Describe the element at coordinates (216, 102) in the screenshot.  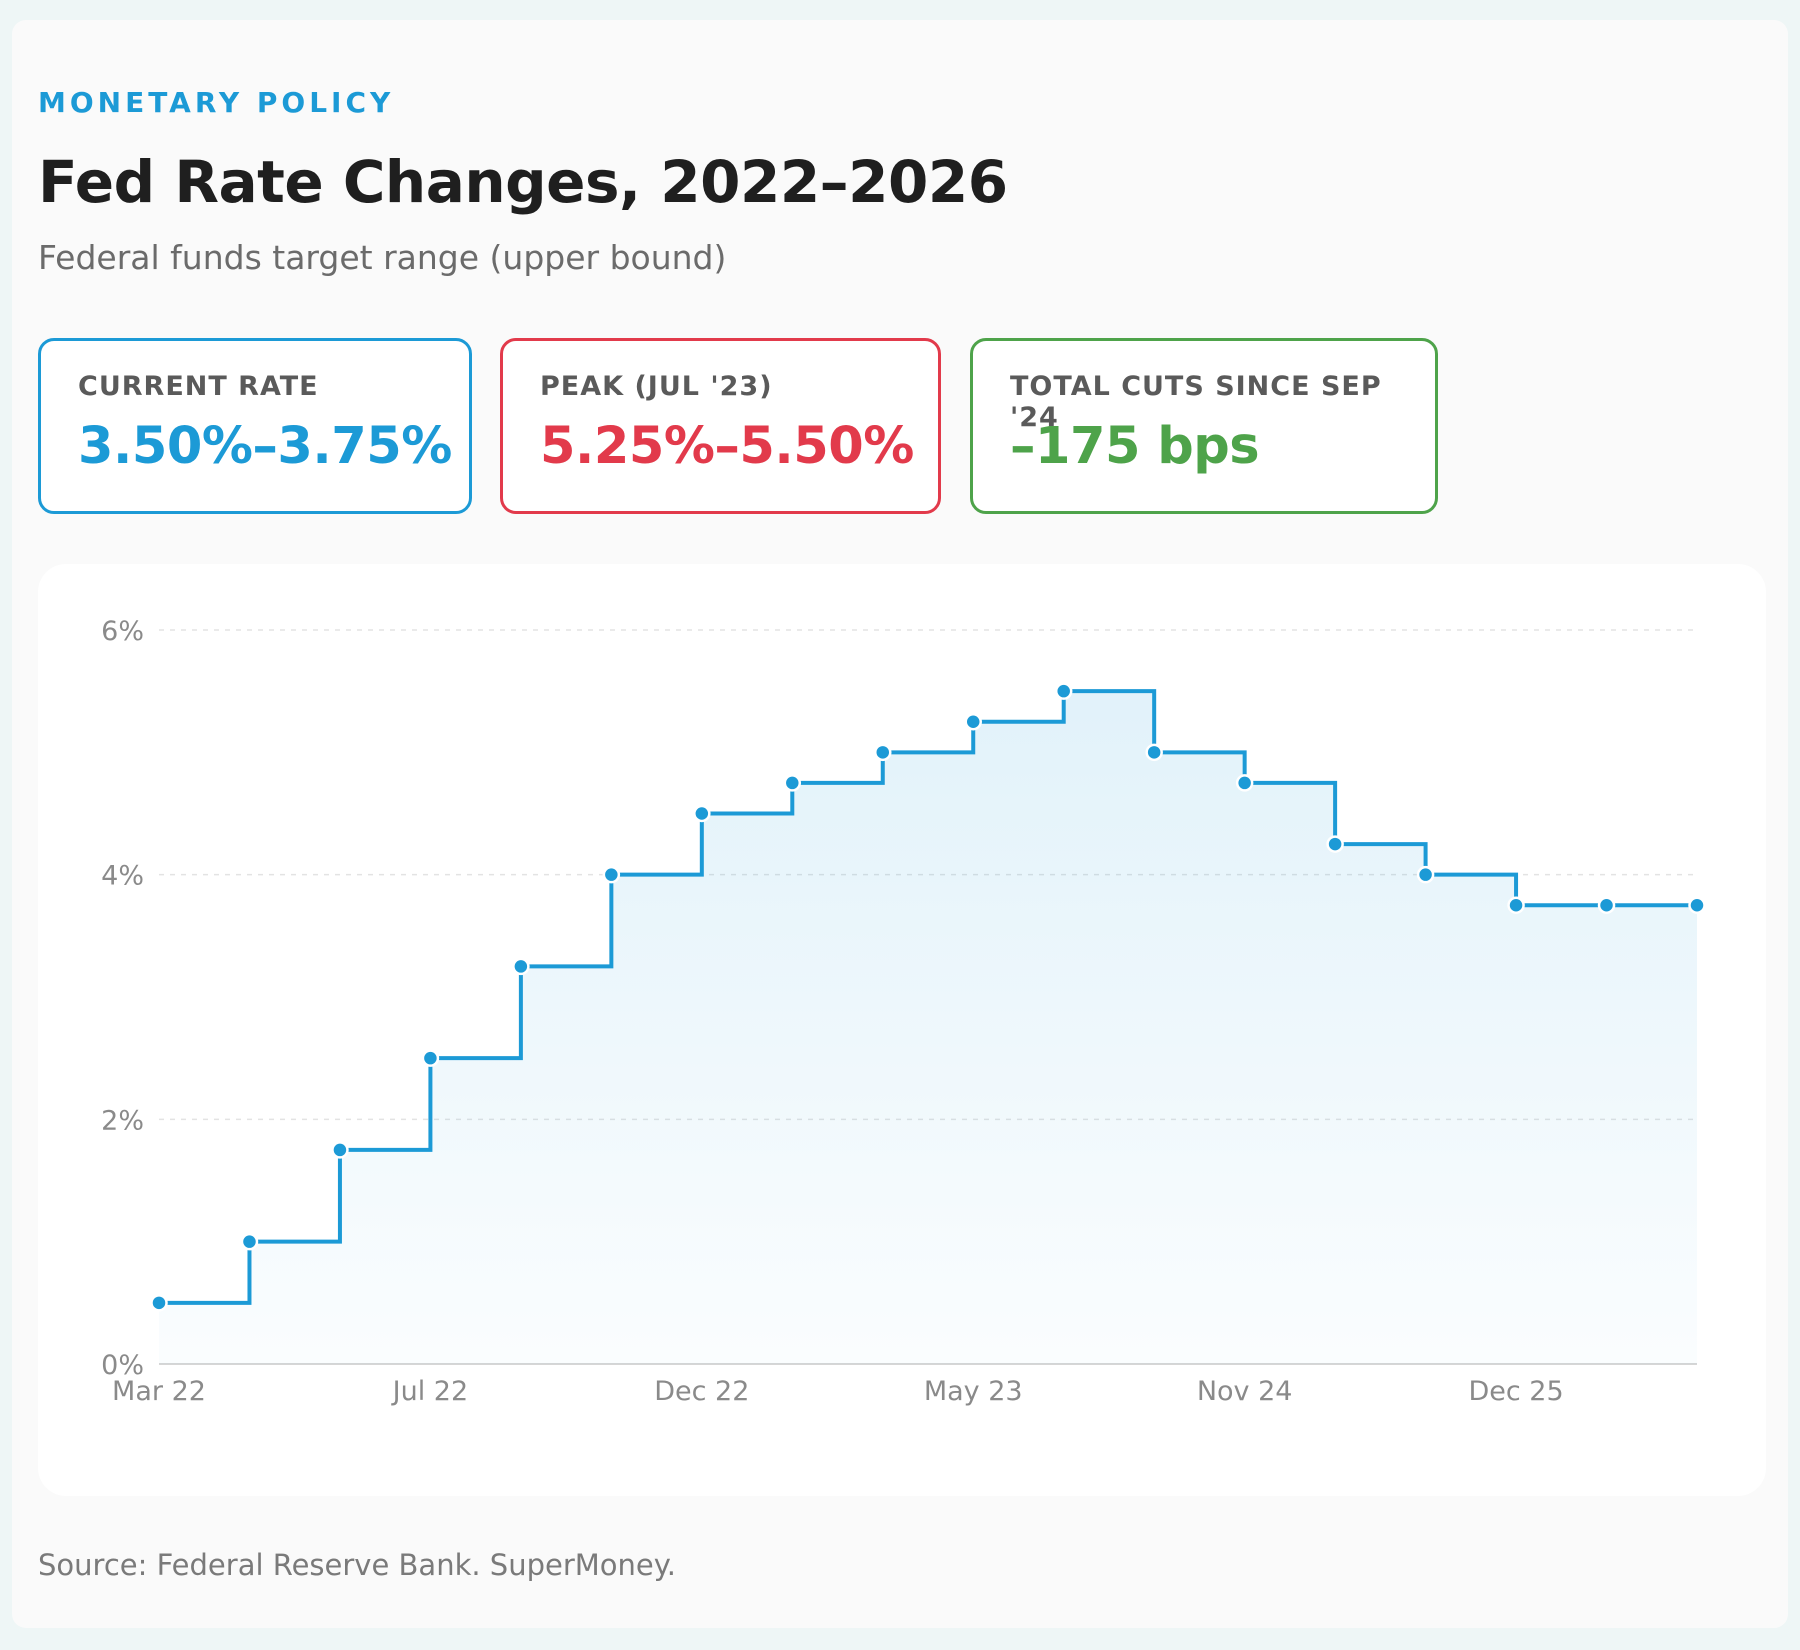
I see `eyebrow-label: MONETARY POLICY` at that location.